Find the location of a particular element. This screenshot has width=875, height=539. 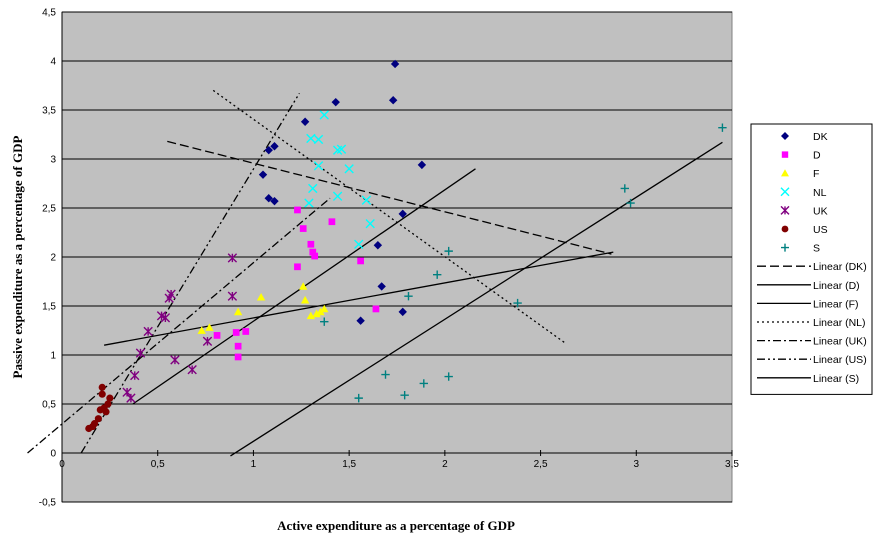

legend-marker-f is located at coordinates (785, 173).